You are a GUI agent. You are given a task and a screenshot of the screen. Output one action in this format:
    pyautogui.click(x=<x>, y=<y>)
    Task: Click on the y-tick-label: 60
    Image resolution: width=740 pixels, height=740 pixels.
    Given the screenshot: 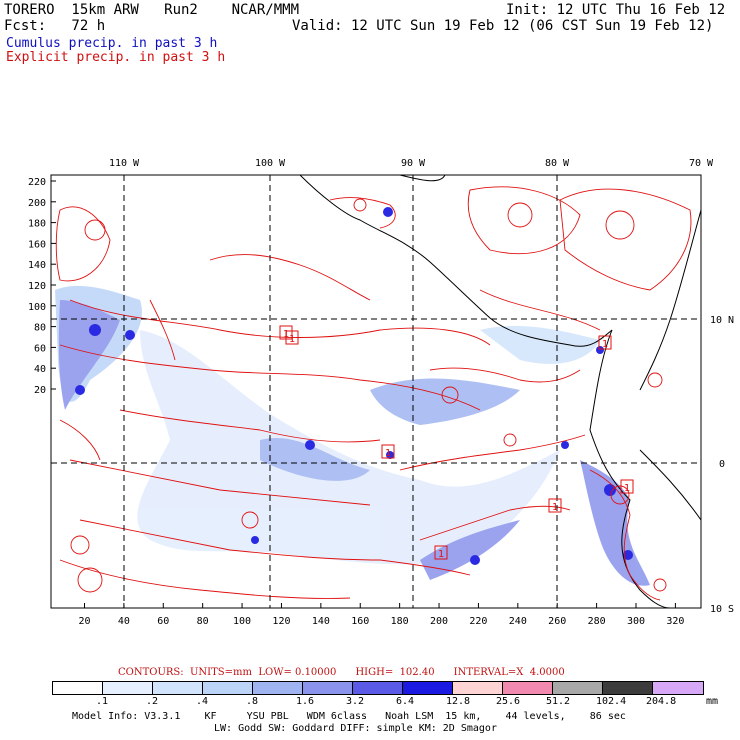 What is the action you would take?
    pyautogui.click(x=40, y=348)
    